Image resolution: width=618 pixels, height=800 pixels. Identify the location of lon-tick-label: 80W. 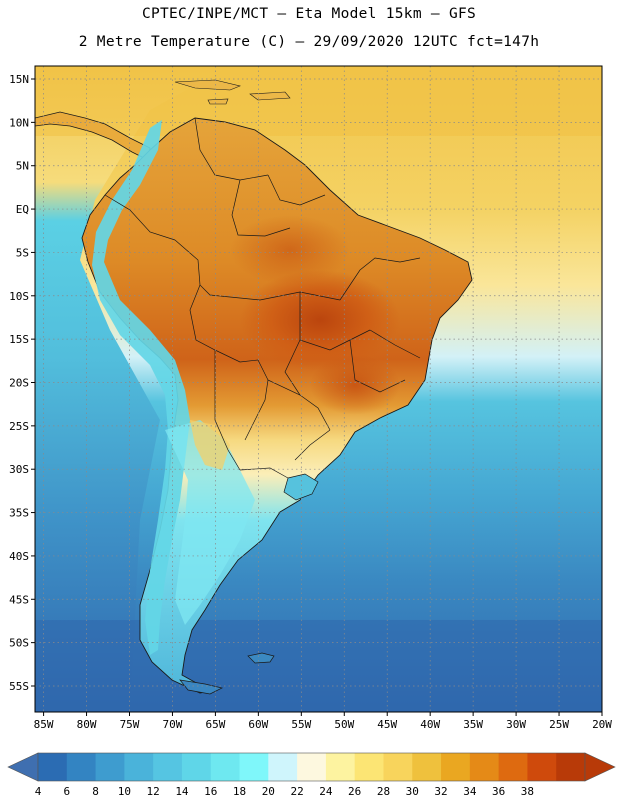
(87, 724).